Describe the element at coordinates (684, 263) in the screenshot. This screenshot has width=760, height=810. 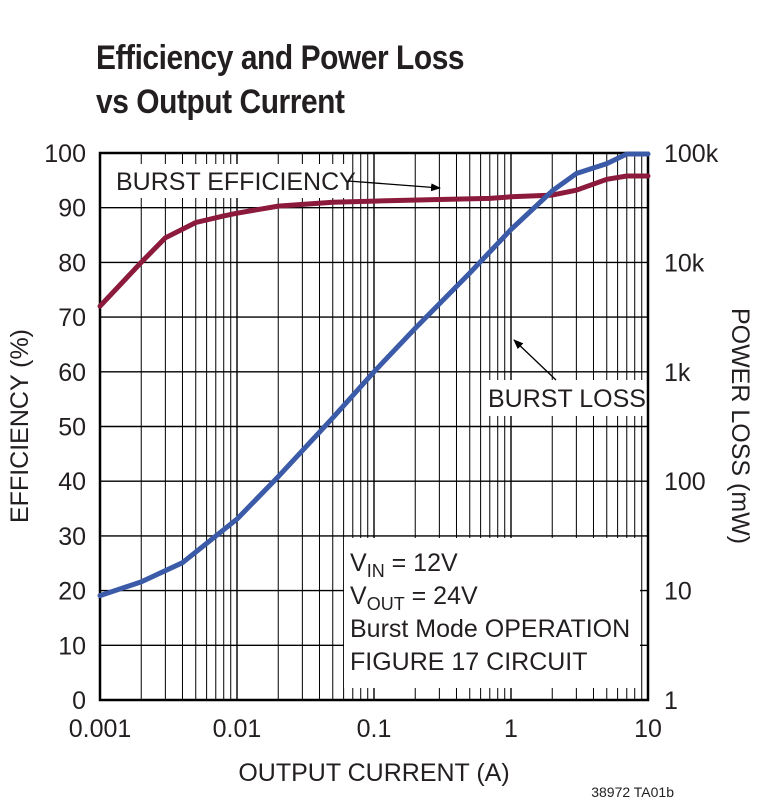
I see `y2-tick-label: 10k` at that location.